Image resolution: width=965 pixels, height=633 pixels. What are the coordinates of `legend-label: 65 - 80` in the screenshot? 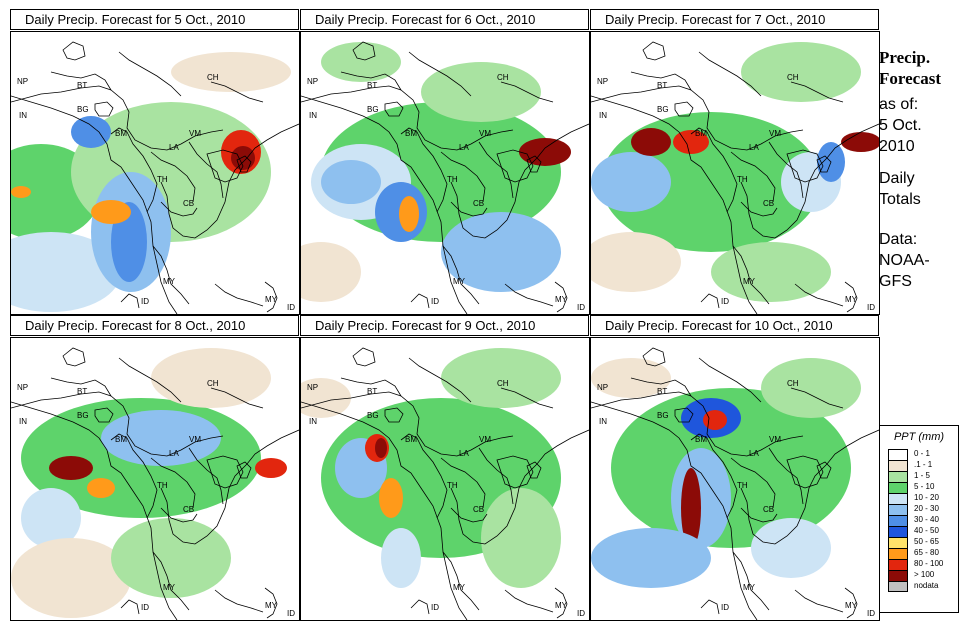 It's located at (926, 552).